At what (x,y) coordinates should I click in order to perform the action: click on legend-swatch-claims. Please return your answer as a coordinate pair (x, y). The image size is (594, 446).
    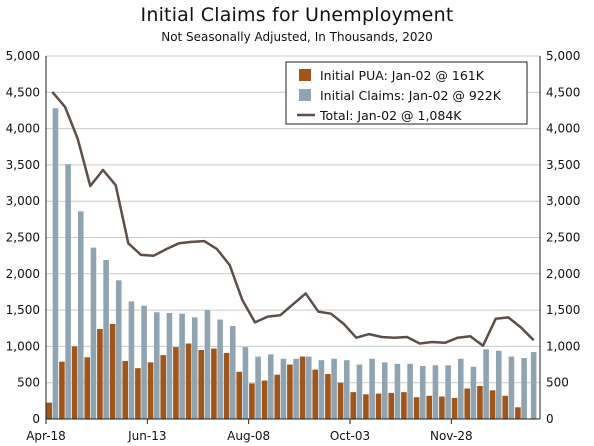
    Looking at the image, I should click on (305, 95).